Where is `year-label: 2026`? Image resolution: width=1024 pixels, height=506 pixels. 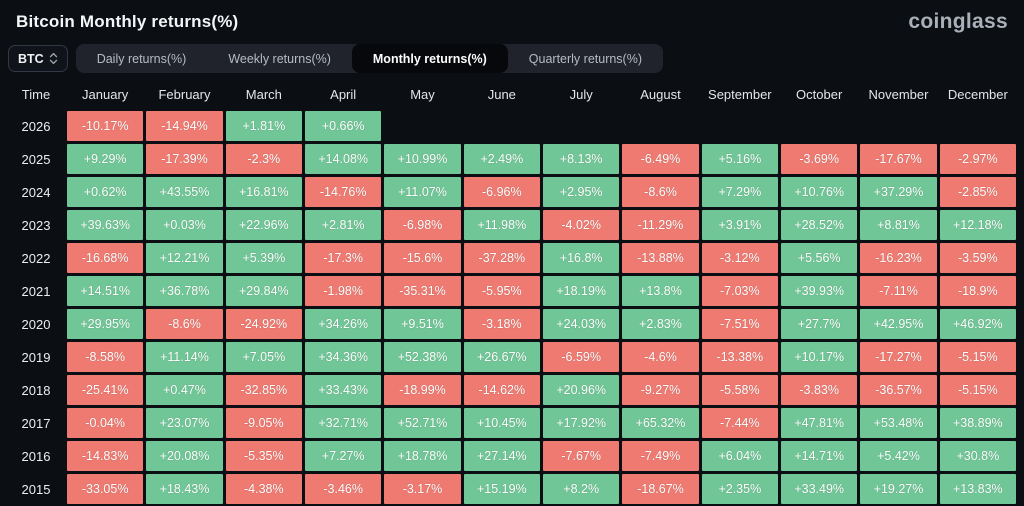 year-label: 2026 is located at coordinates (36, 126).